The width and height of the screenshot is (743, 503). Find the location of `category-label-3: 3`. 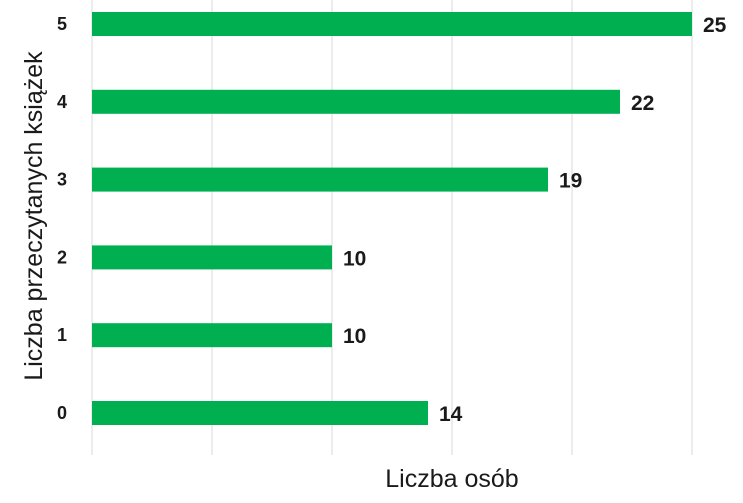

category-label-3: 3 is located at coordinates (62, 180).